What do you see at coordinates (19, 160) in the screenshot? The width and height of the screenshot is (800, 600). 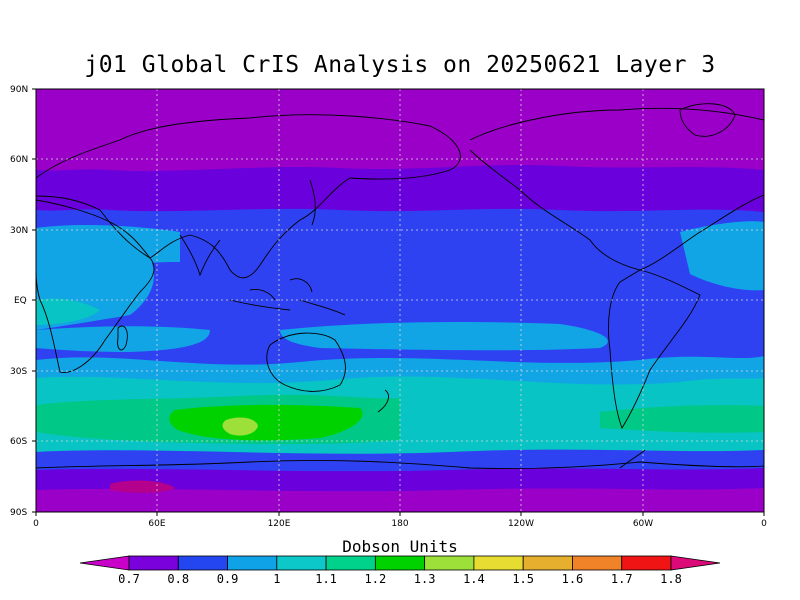 I see `lat-label-60n: 60N` at bounding box center [19, 160].